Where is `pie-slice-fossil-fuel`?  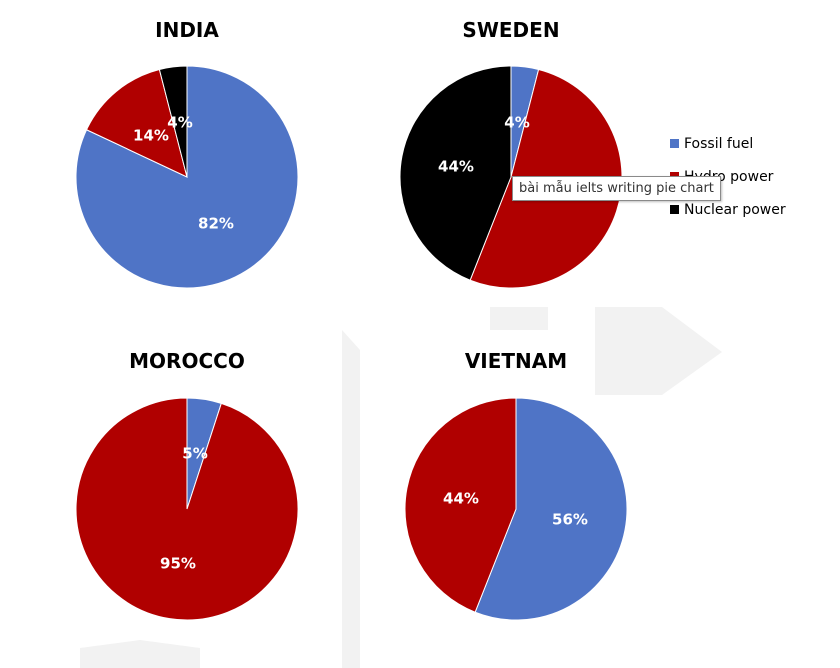
pie-slice-fossil-fuel is located at coordinates (551, 509).